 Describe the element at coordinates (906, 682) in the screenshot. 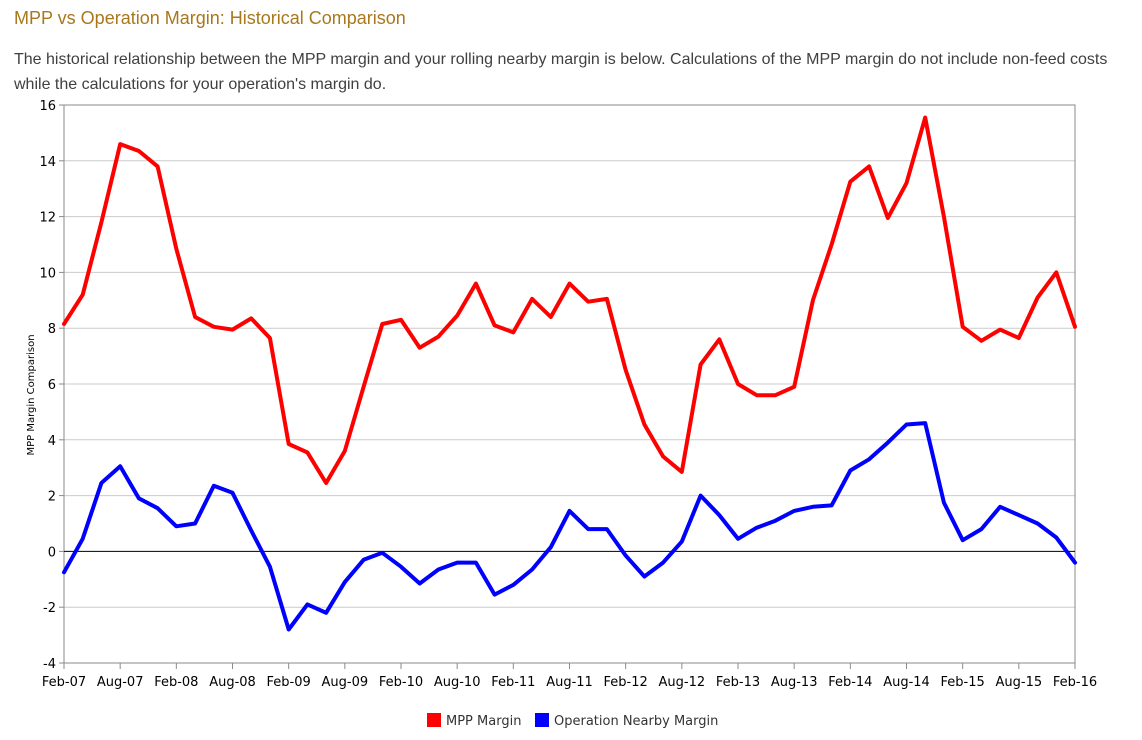

I see `x-tick-label: Aug-14` at that location.